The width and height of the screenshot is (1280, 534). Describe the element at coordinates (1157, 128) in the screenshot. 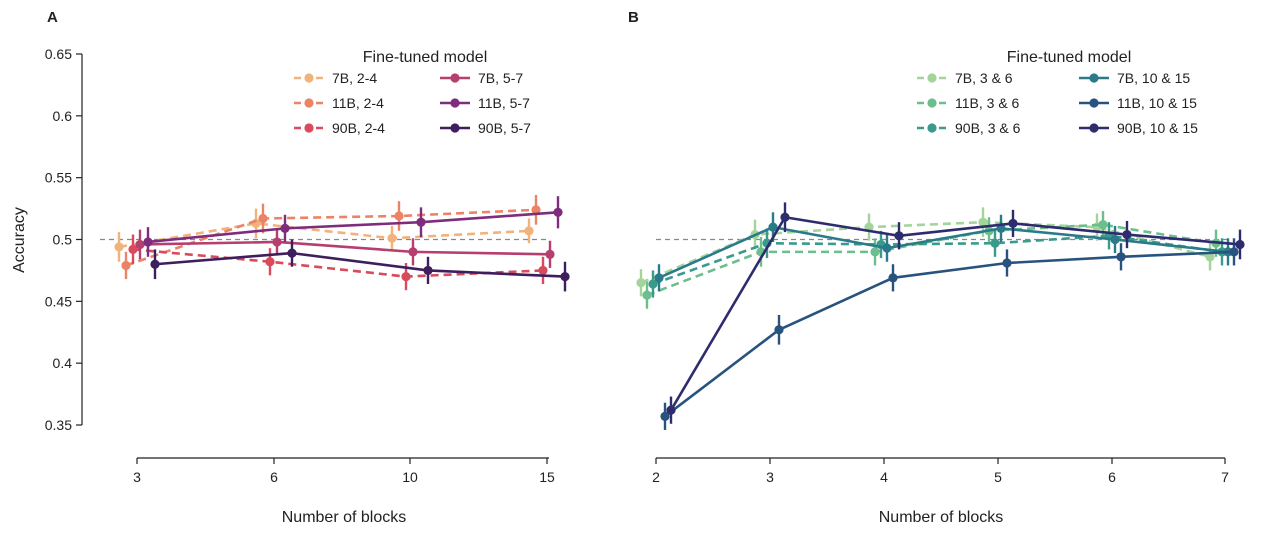

I see `legend-label: 90B, 10 & 15` at that location.